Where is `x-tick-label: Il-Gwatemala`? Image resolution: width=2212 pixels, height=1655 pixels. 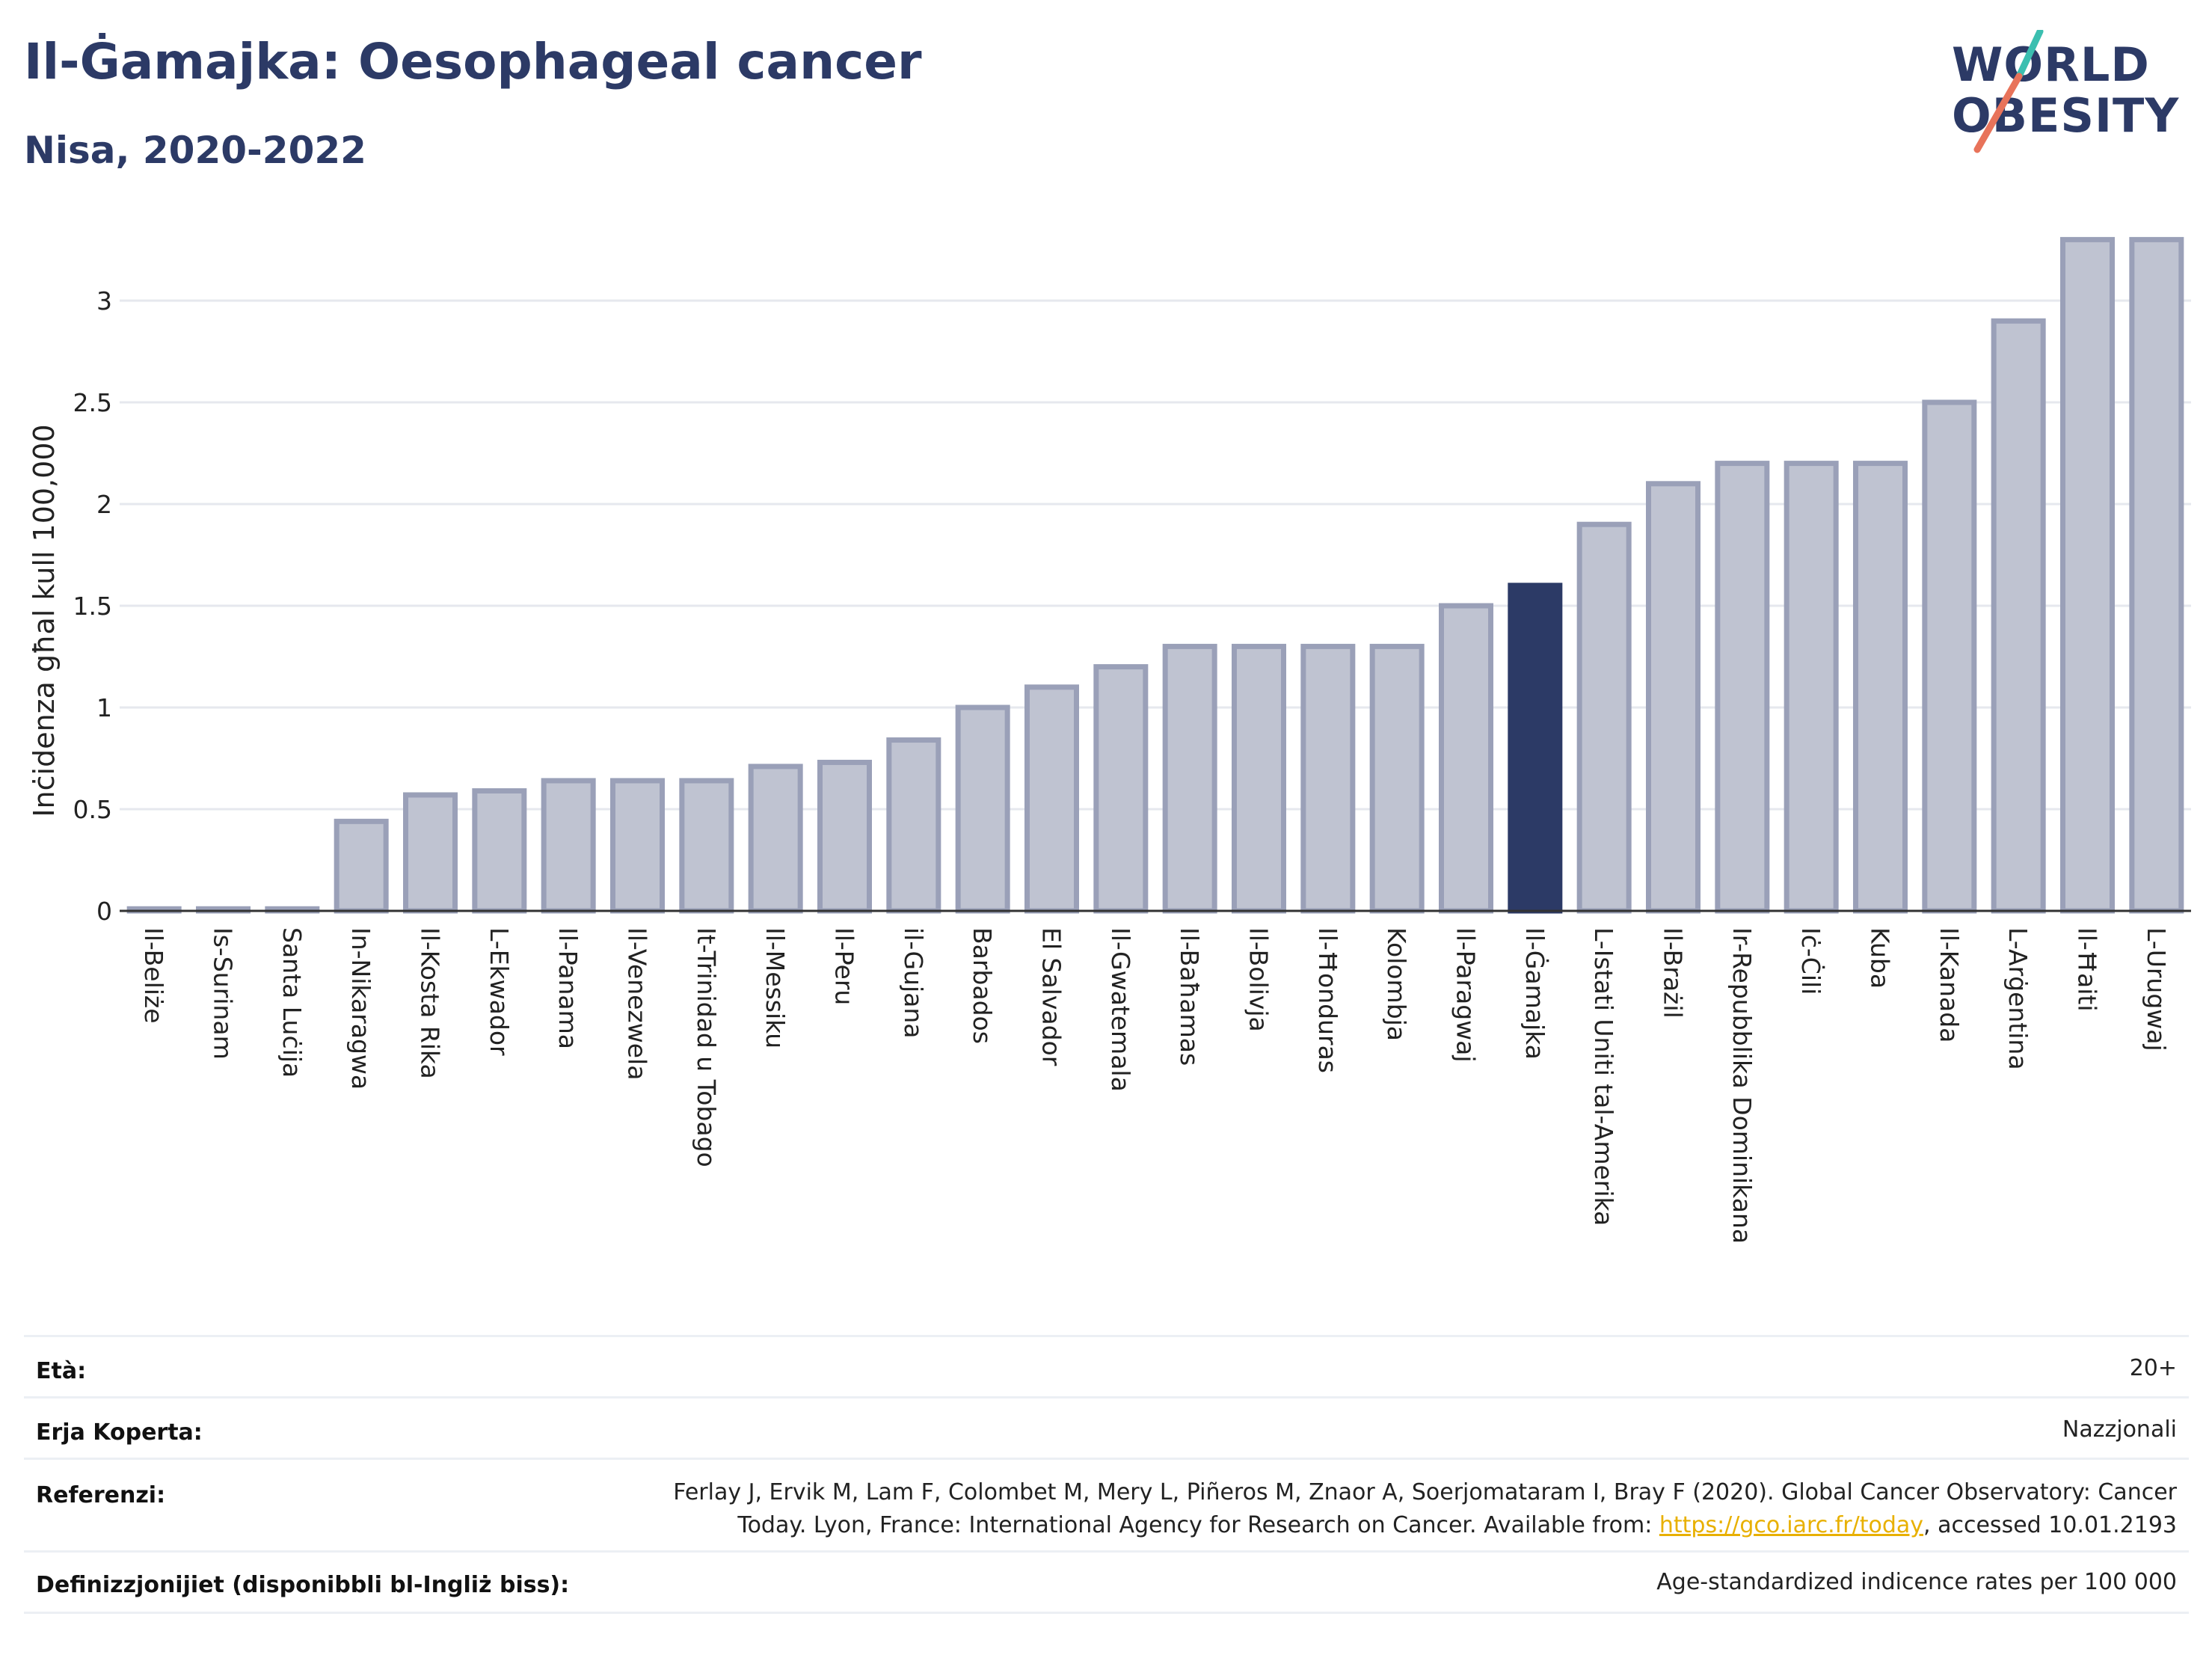 x-tick-label: Il-Gwatemala is located at coordinates (1120, 1009).